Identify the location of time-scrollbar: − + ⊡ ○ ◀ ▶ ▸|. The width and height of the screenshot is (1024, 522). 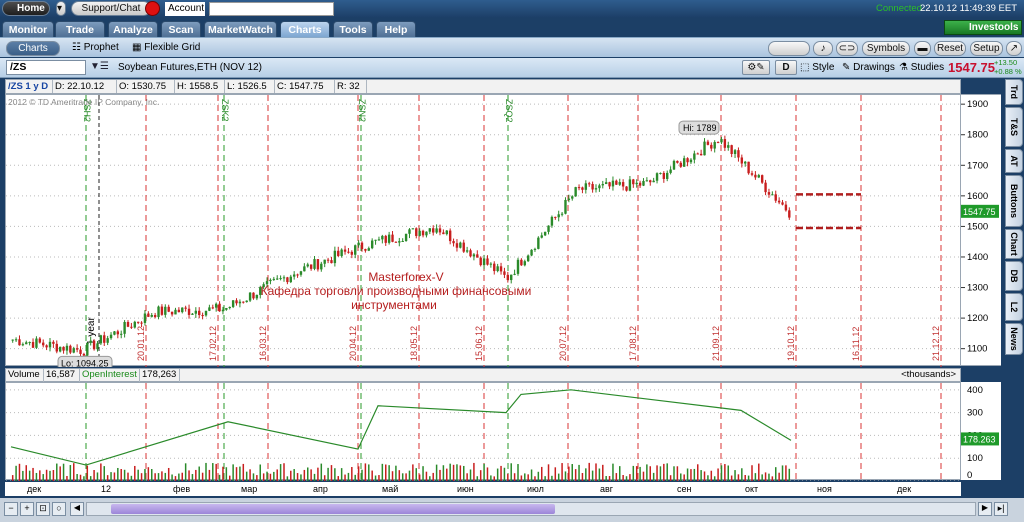
(512, 510).